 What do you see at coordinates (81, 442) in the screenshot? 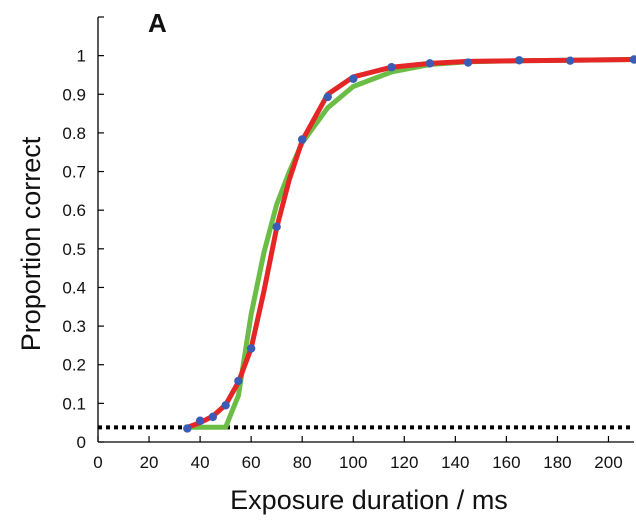
I see `y-tick-label: 0` at bounding box center [81, 442].